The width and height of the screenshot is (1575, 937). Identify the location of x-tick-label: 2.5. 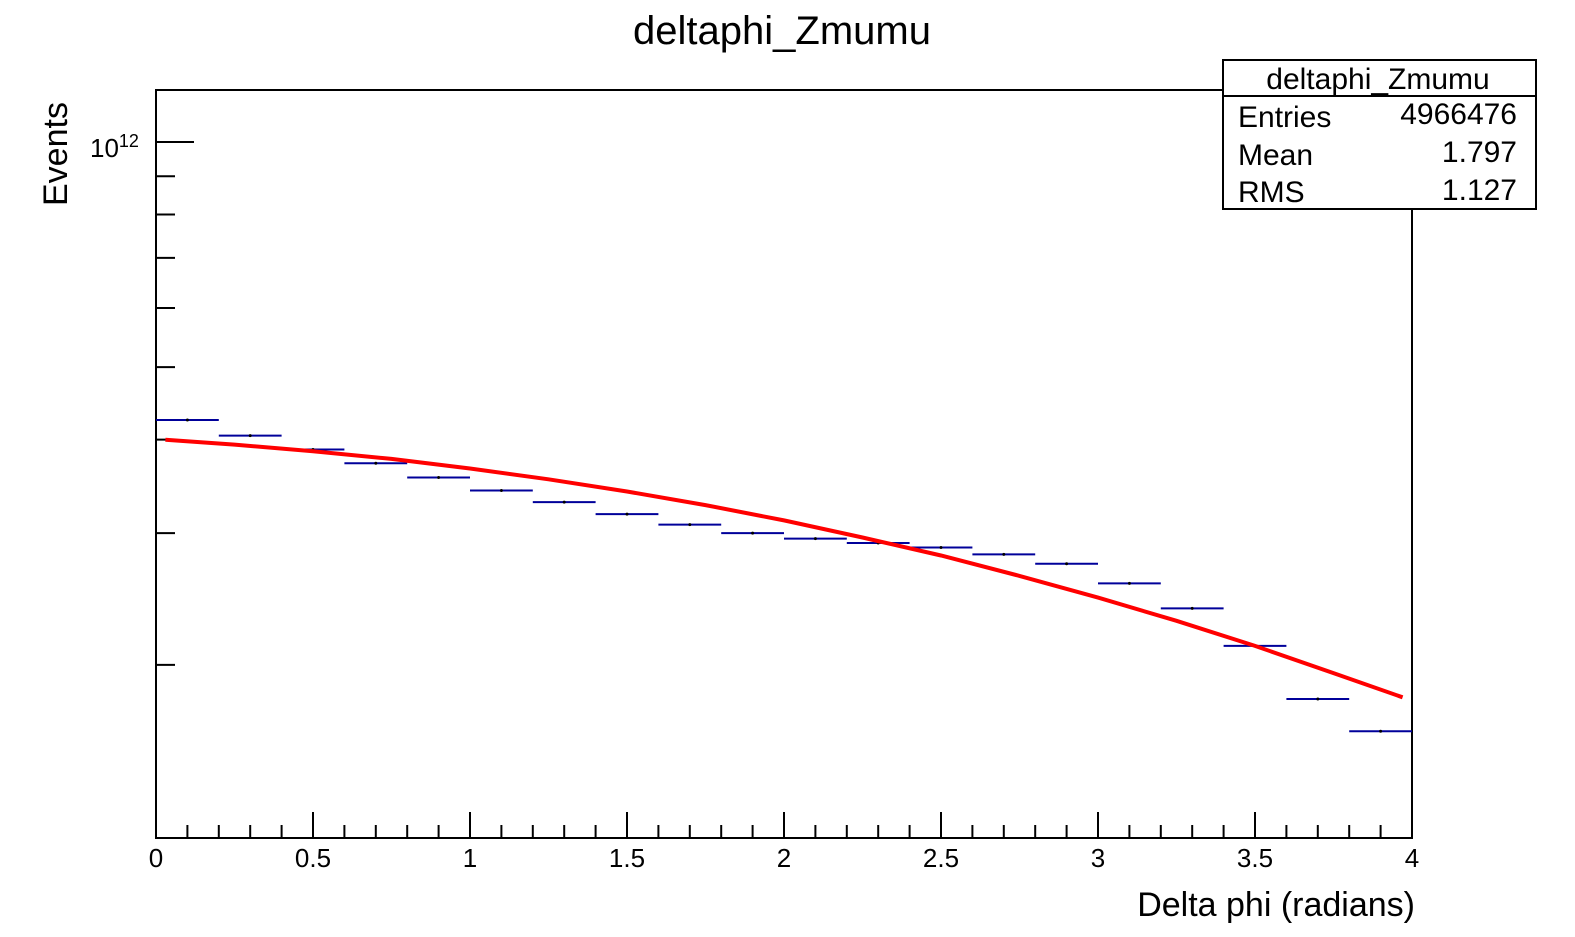
(941, 858).